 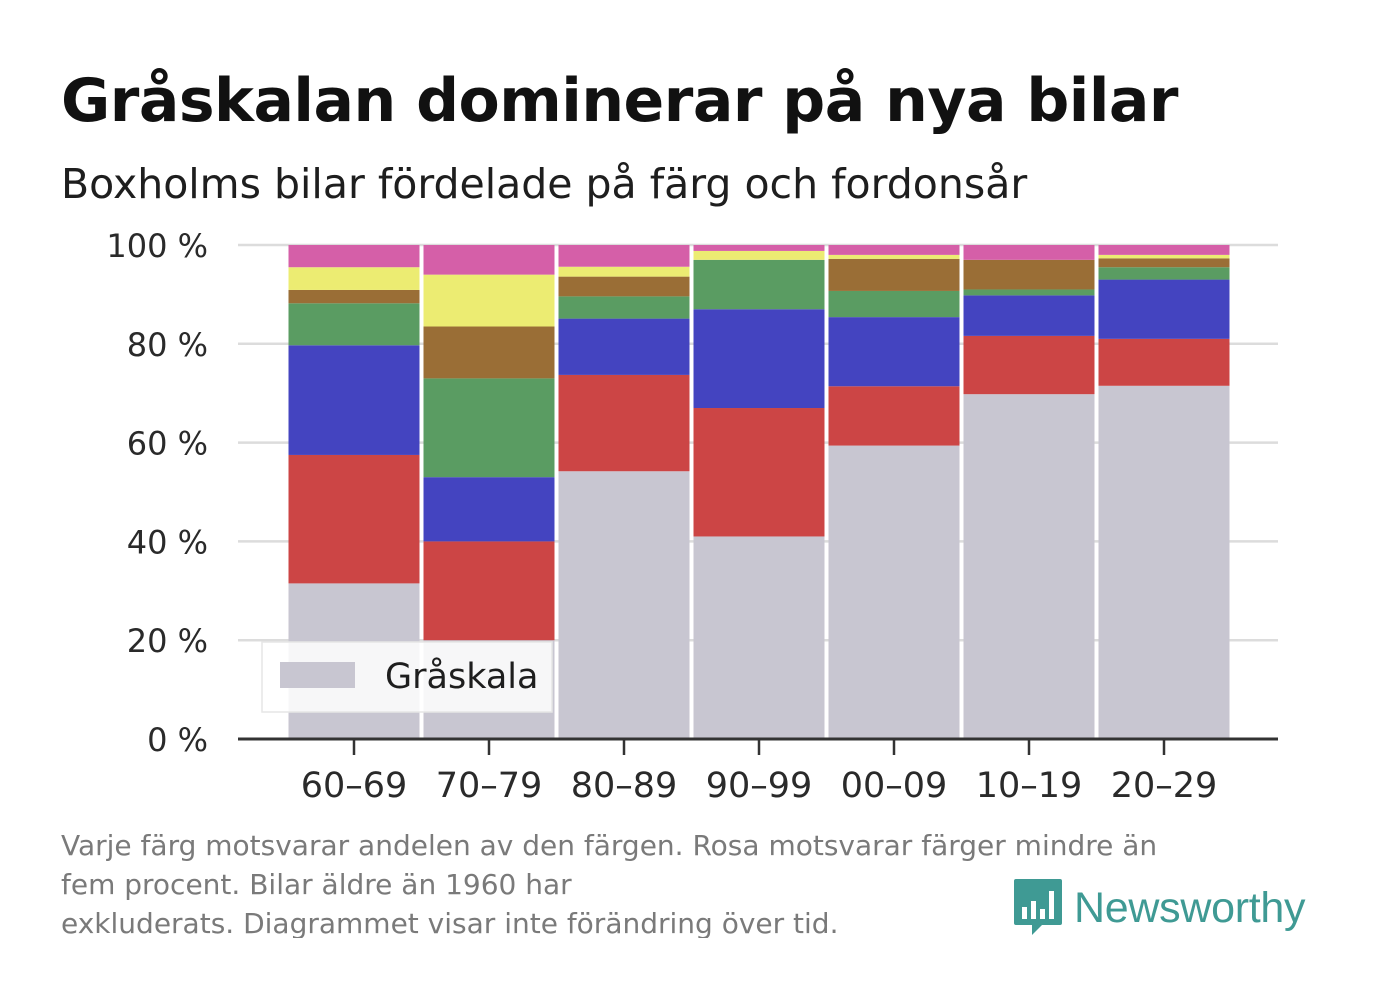 What do you see at coordinates (1038, 907) in the screenshot?
I see `bar-chart-bubble-icon` at bounding box center [1038, 907].